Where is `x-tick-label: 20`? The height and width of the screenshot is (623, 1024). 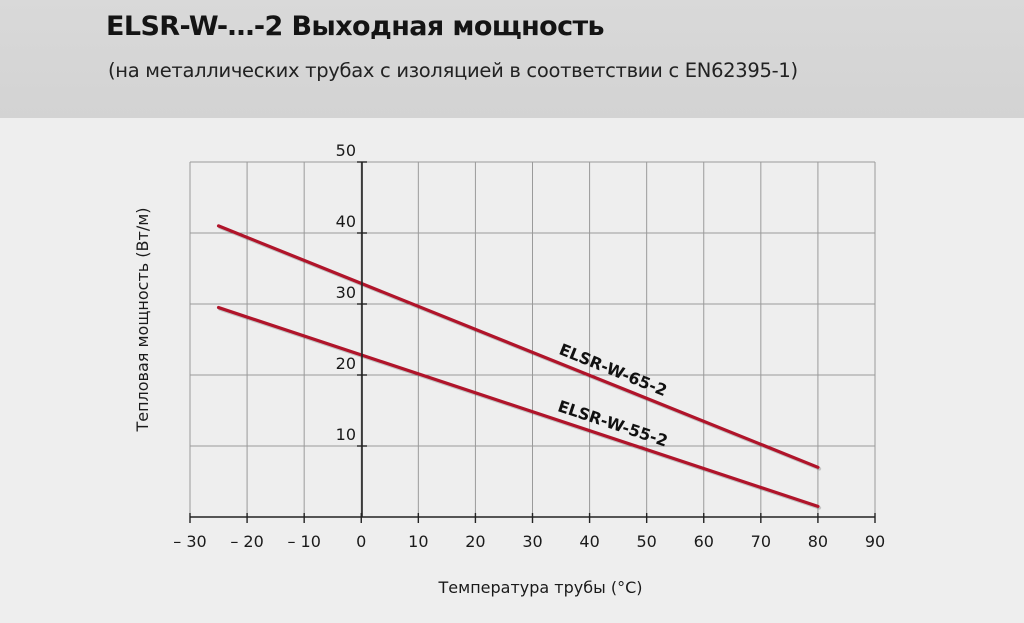
x-tick-label: 20 is located at coordinates (475, 541).